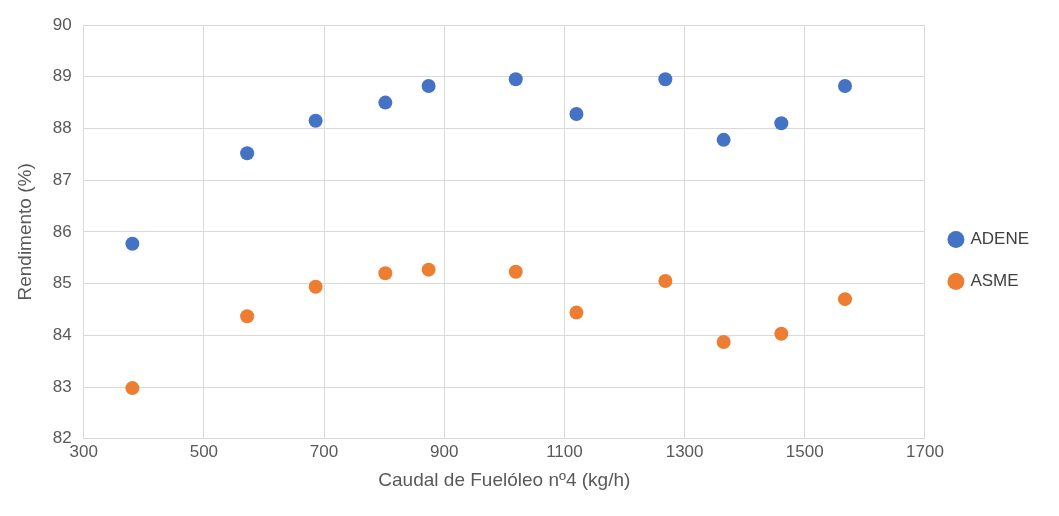  Describe the element at coordinates (324, 451) in the screenshot. I see `x-tick-label: 700` at that location.